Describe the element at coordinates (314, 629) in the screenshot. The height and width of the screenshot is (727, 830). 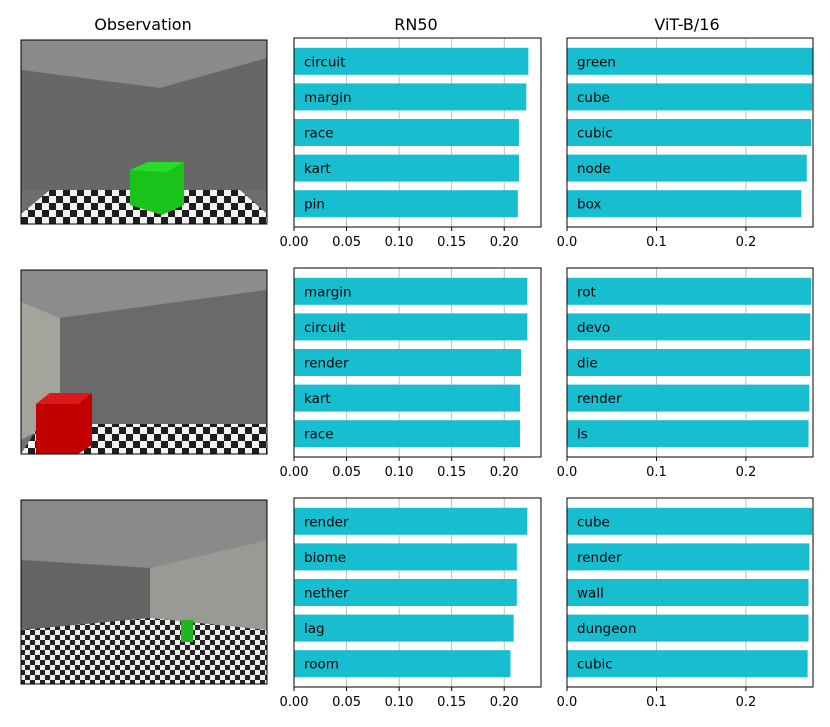
I see `bar-label: lag` at that location.